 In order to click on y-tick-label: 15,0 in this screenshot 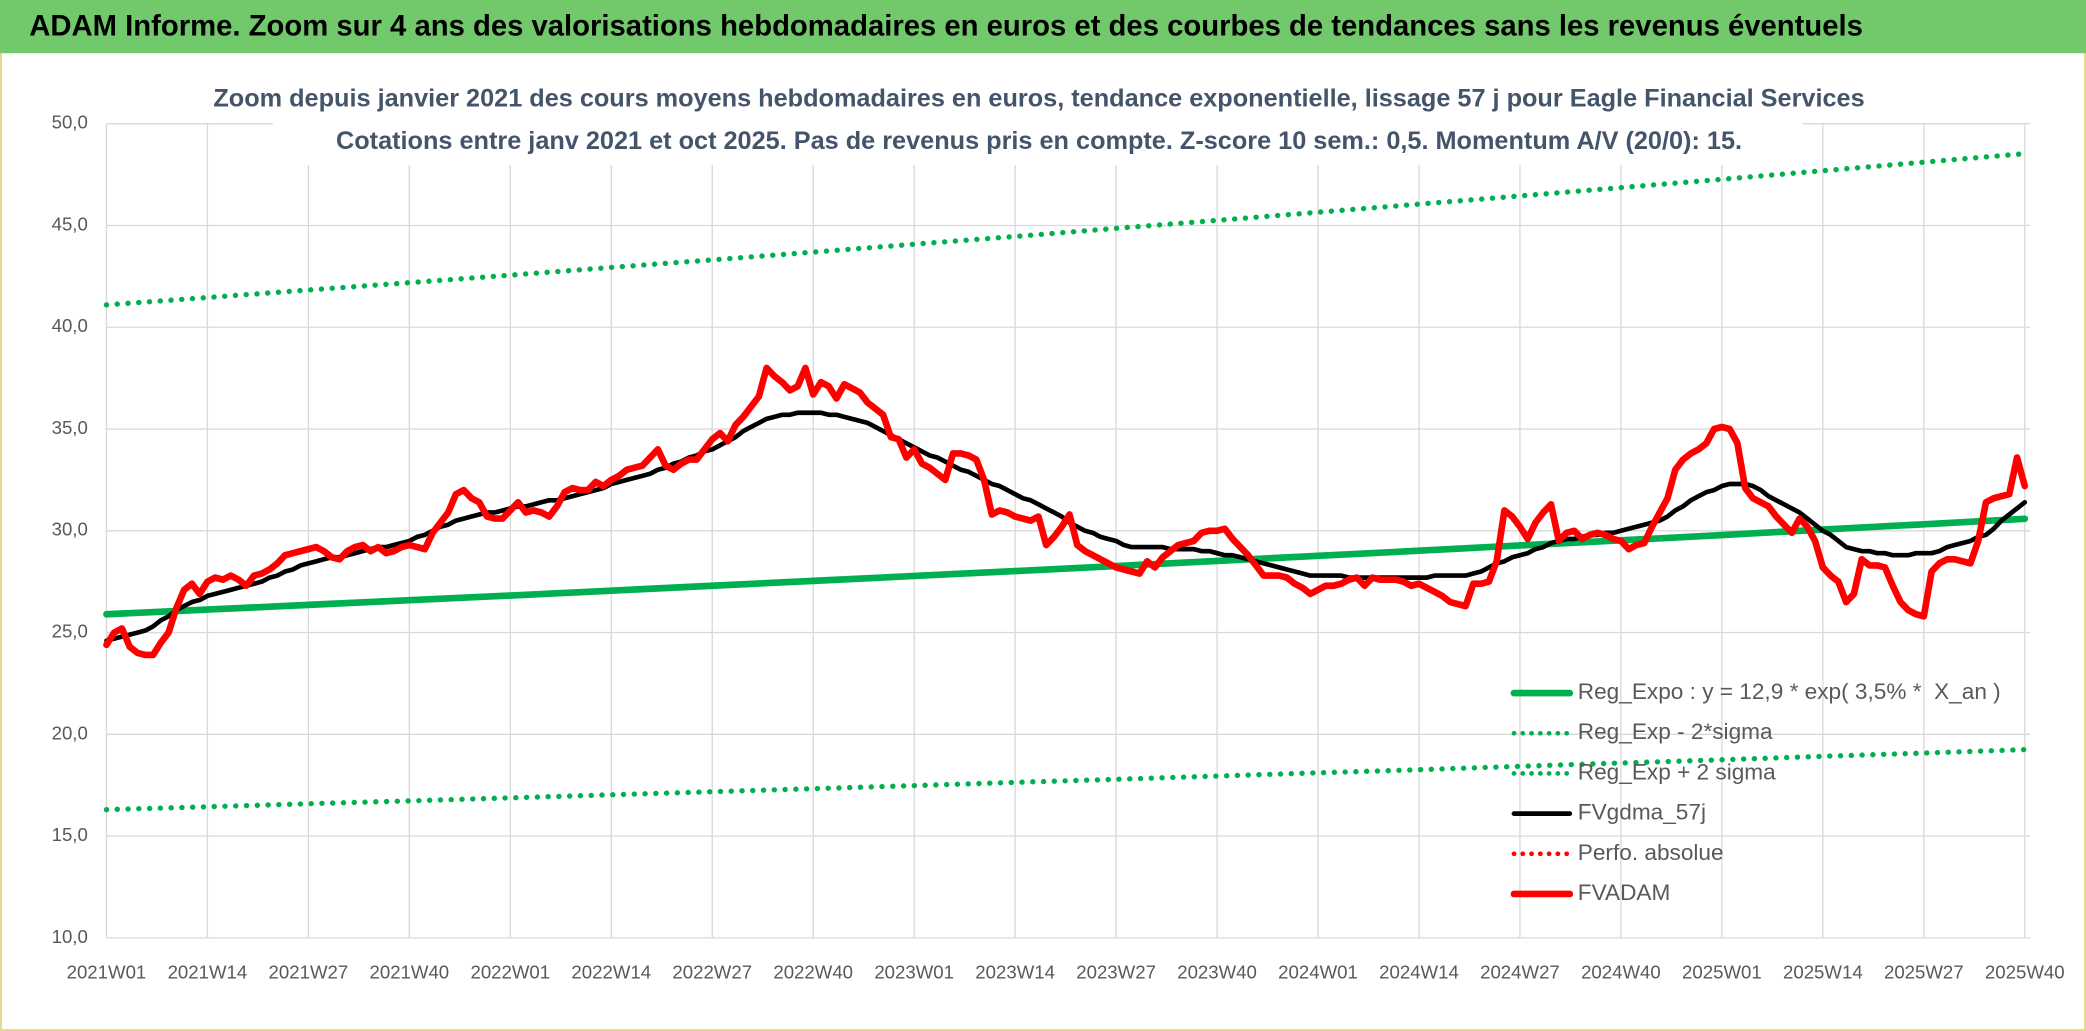, I will do `click(70, 834)`.